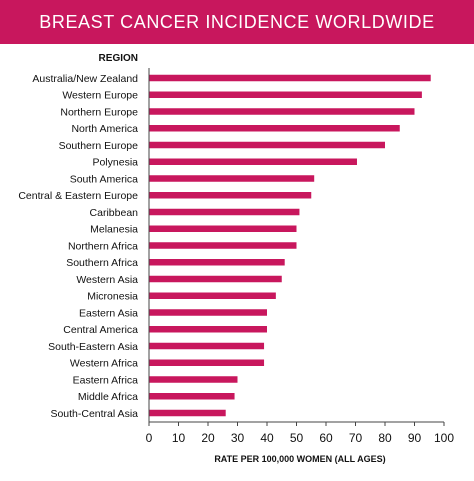 The height and width of the screenshot is (481, 474). Describe the element at coordinates (114, 213) in the screenshot. I see `category-label-8: Caribbean` at that location.